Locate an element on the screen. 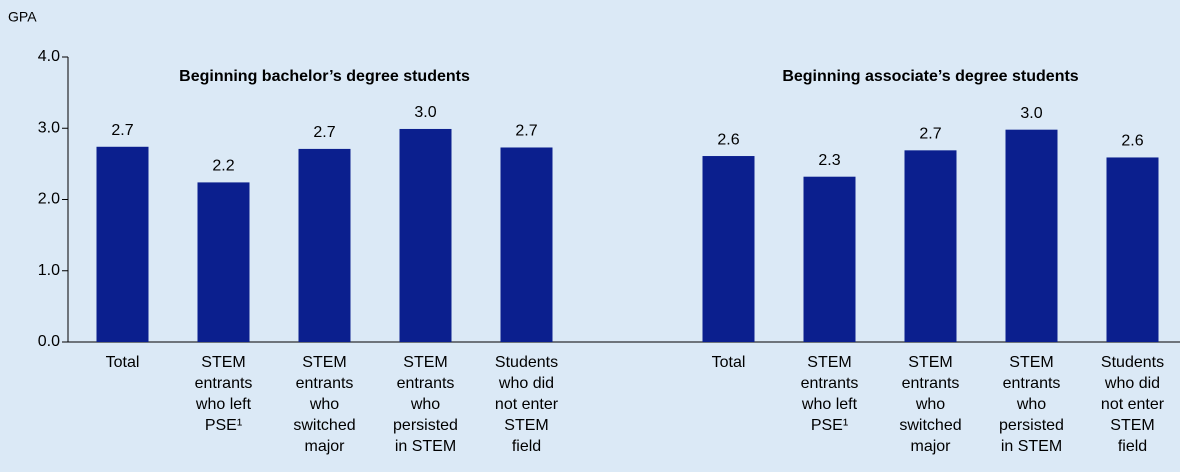 This screenshot has width=1180, height=472. group-title: Beginning associate’s degree students is located at coordinates (930, 76).